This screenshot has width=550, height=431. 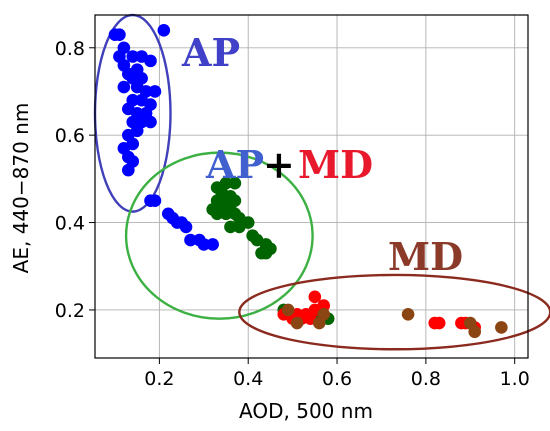 What do you see at coordinates (394, 312) in the screenshot?
I see `cluster-ellipse-md` at bounding box center [394, 312].